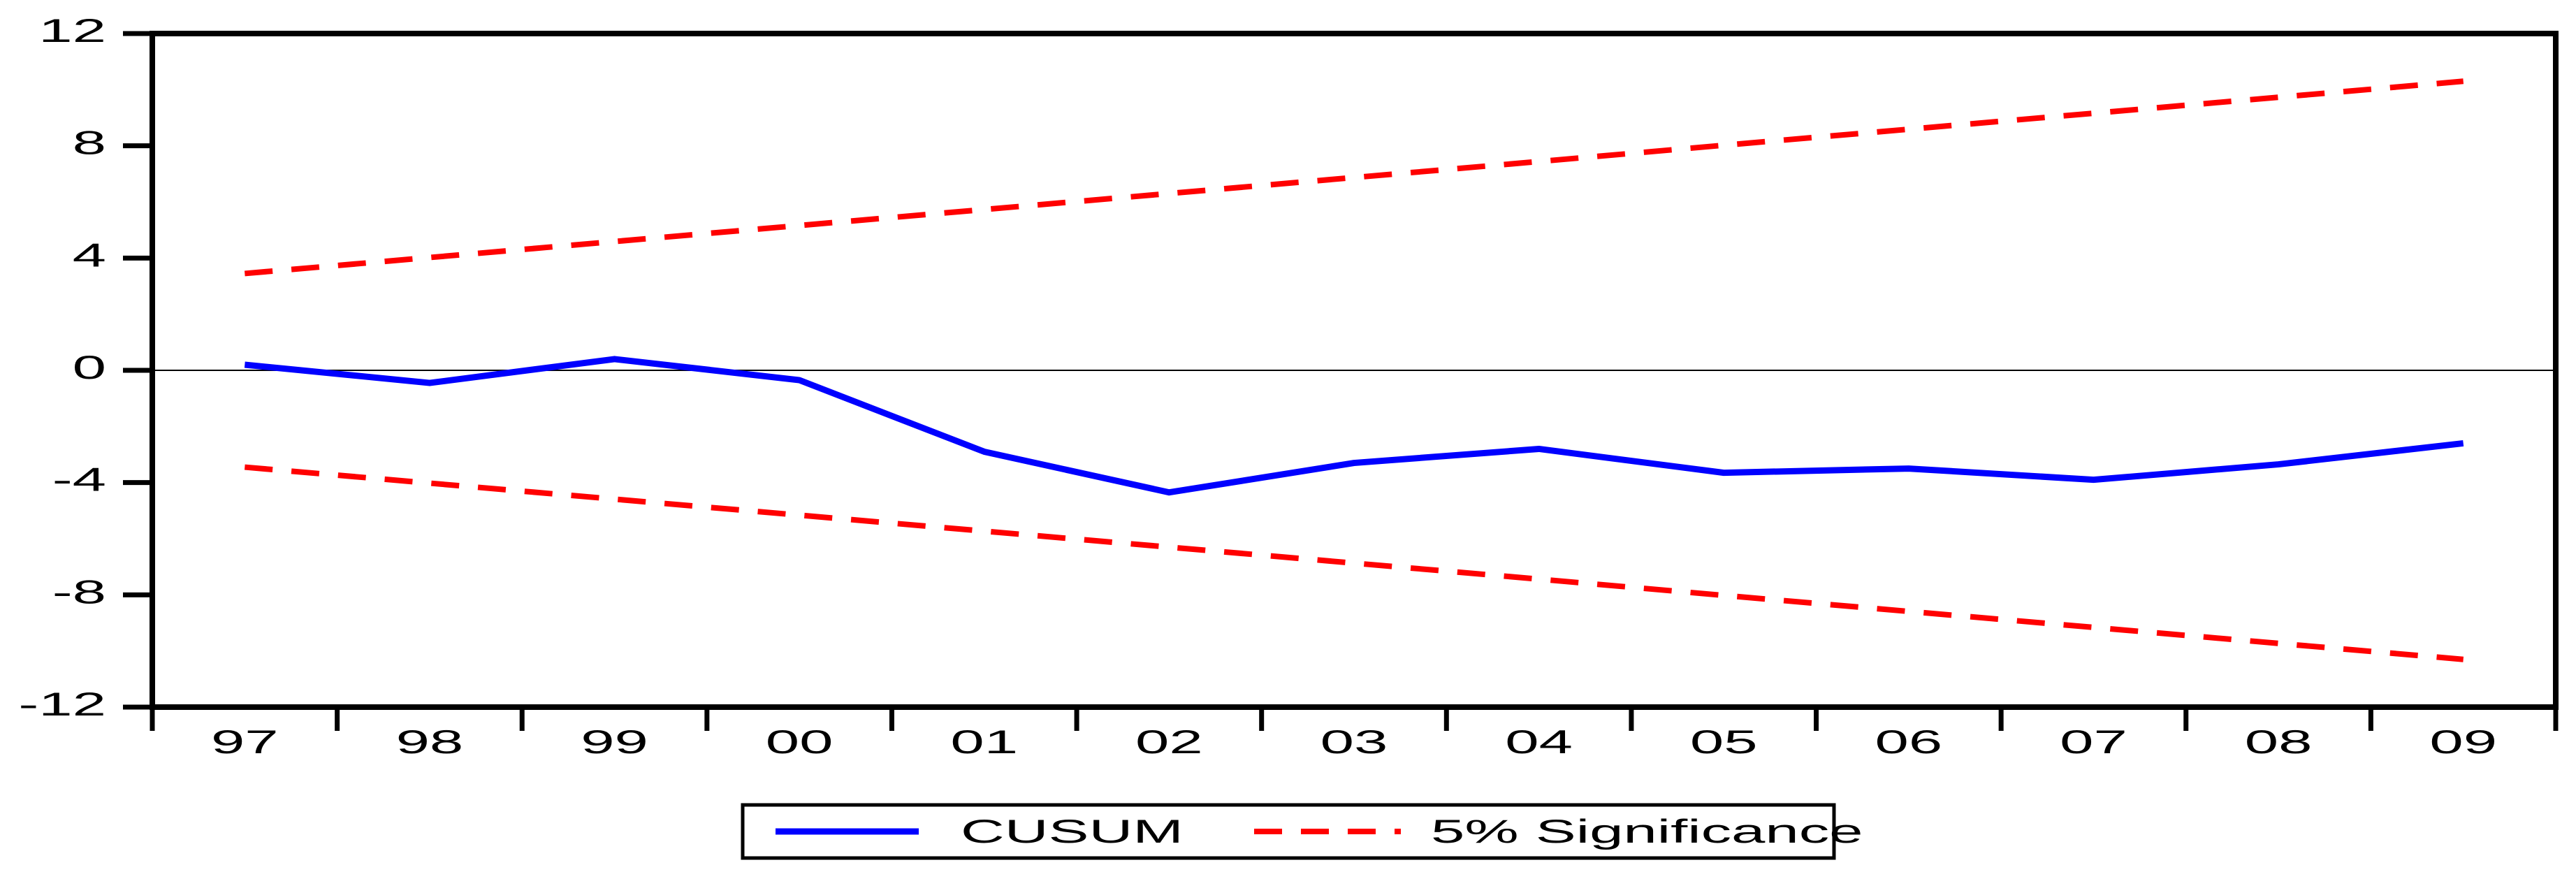 The image size is (2576, 872). I want to click on y-axis-tick-label: 12, so click(72, 31).